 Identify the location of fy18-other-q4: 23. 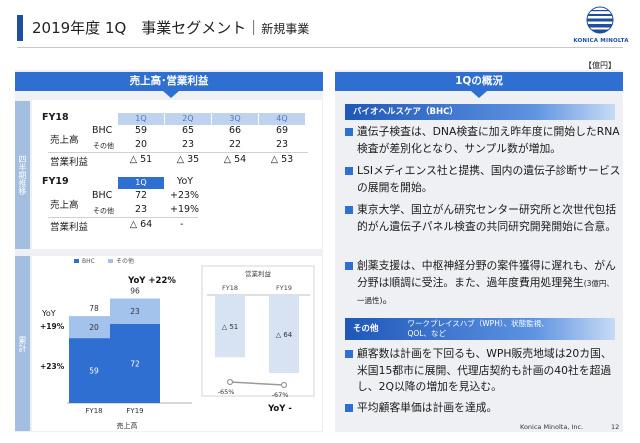
(282, 144).